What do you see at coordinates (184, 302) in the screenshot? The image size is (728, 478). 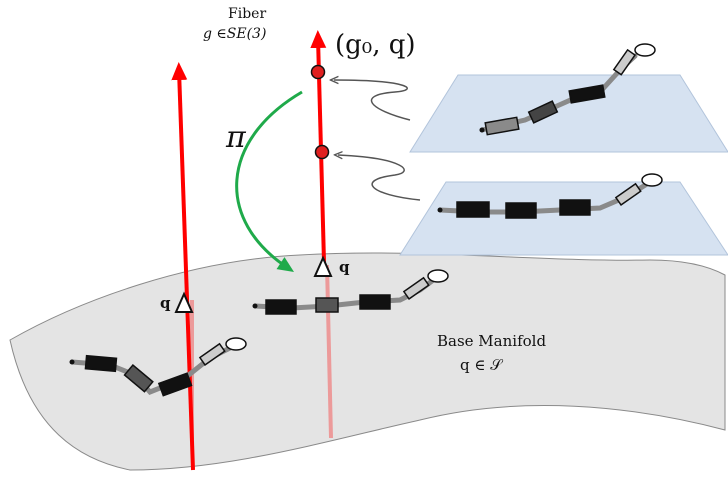 I see `q-triangle-left` at bounding box center [184, 302].